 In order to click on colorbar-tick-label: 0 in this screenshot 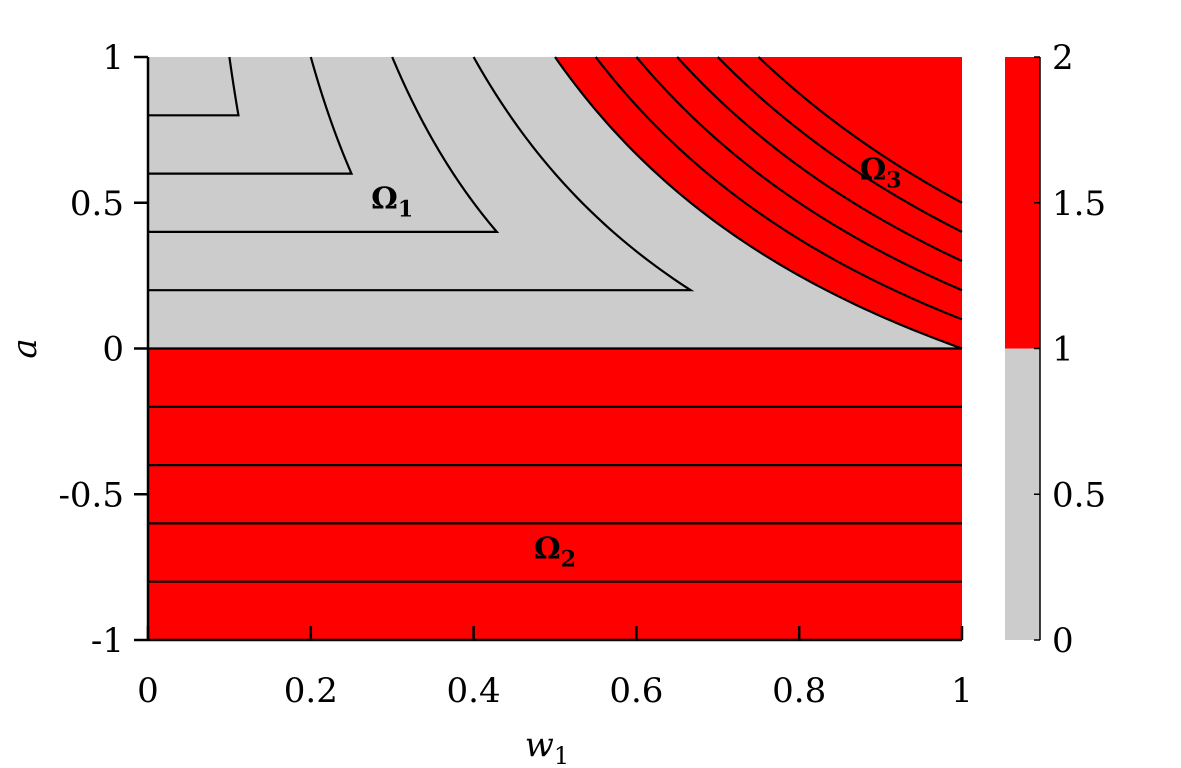, I will do `click(1063, 641)`.